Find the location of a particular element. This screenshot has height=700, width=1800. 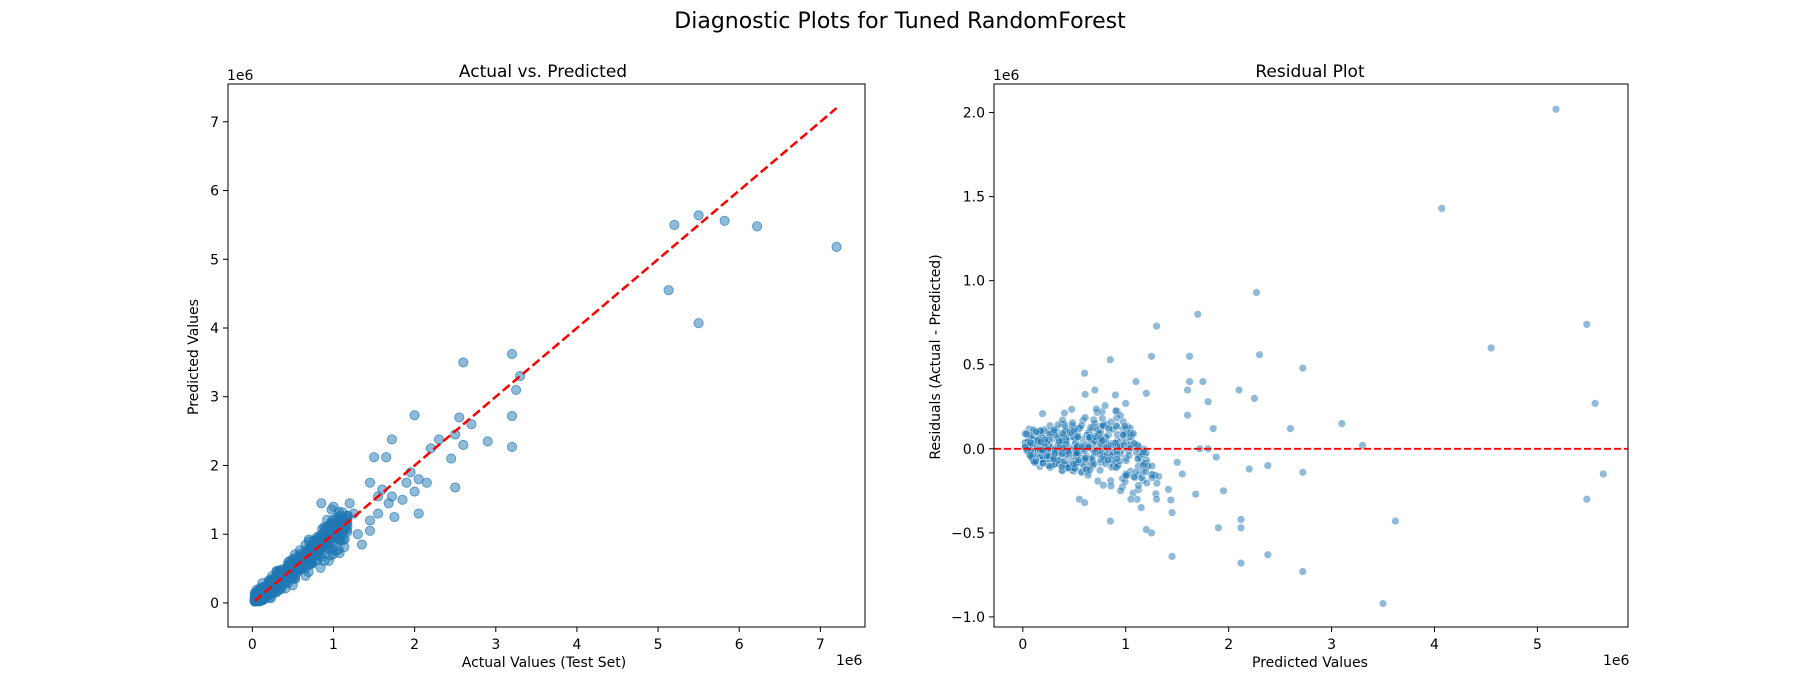

left-x-offset-label: 1e6 is located at coordinates (849, 661).